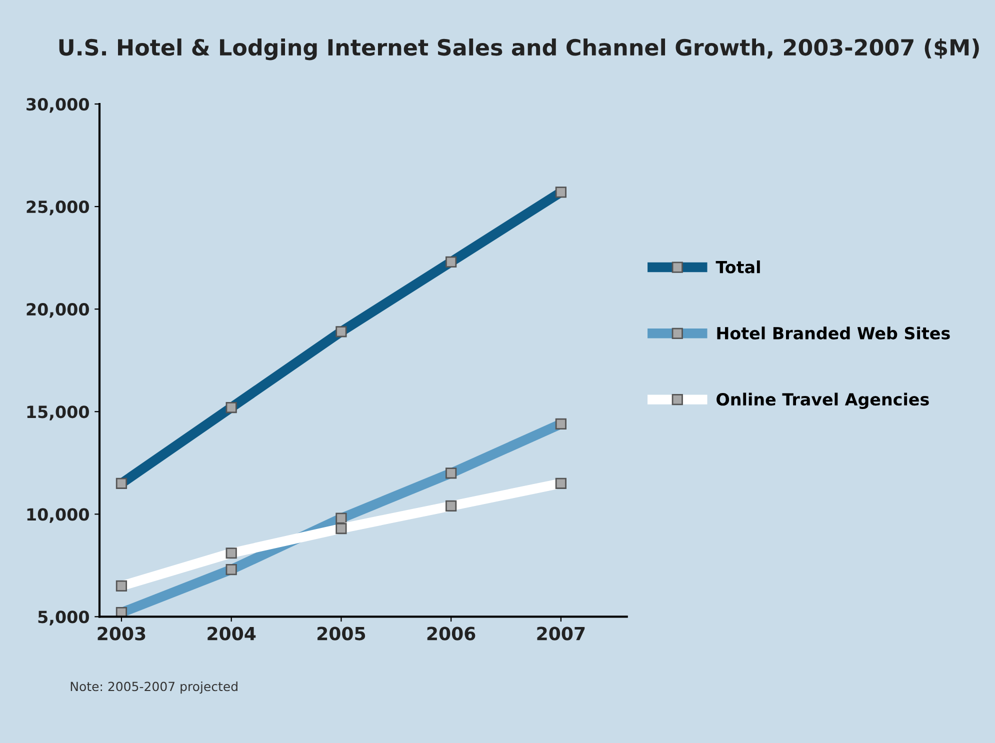  What do you see at coordinates (58, 515) in the screenshot?
I see `y-tick-label: 10,000` at bounding box center [58, 515].